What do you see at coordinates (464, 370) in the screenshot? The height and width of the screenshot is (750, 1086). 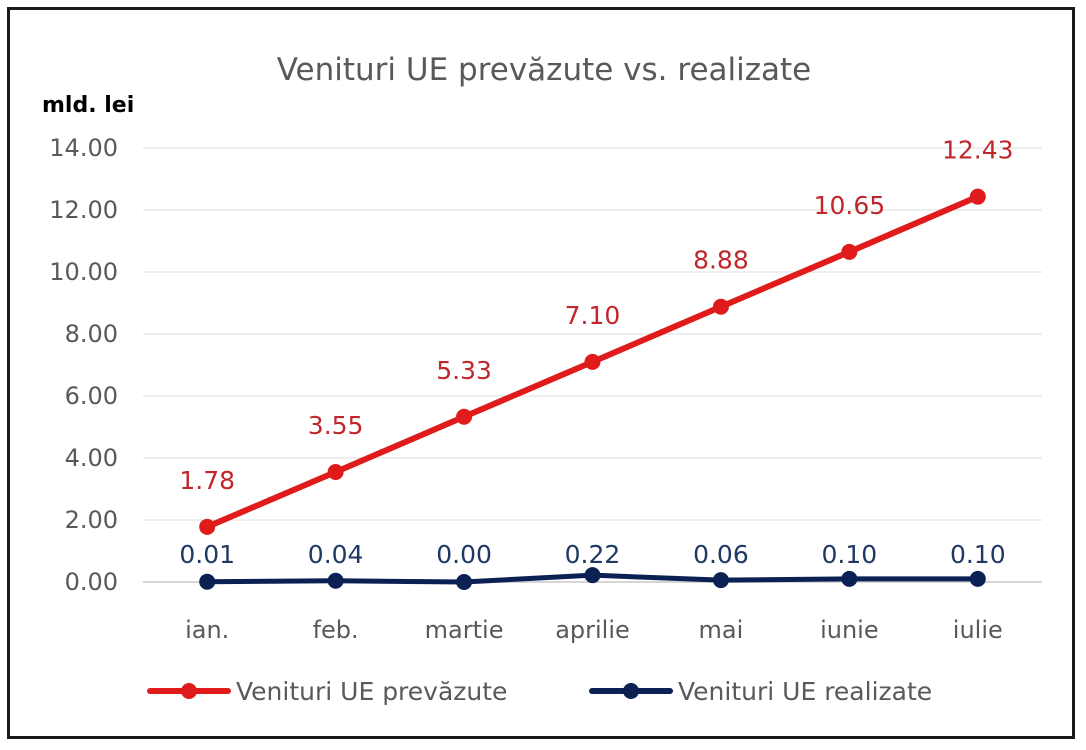 I see `data-label: 5.33` at bounding box center [464, 370].